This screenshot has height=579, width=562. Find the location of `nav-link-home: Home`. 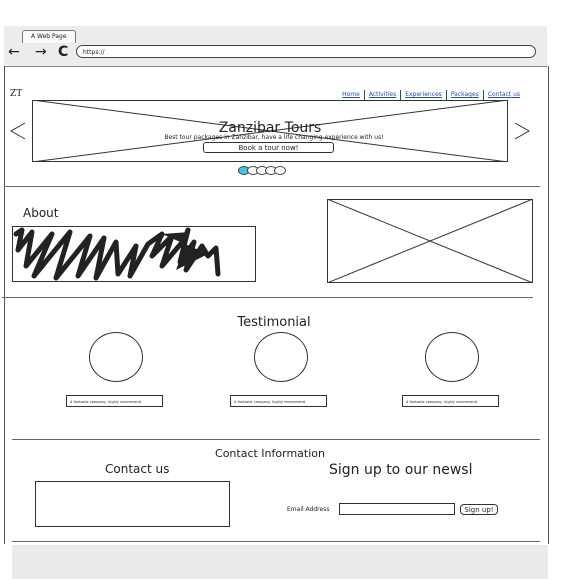

nav-link-home: Home is located at coordinates (351, 95).